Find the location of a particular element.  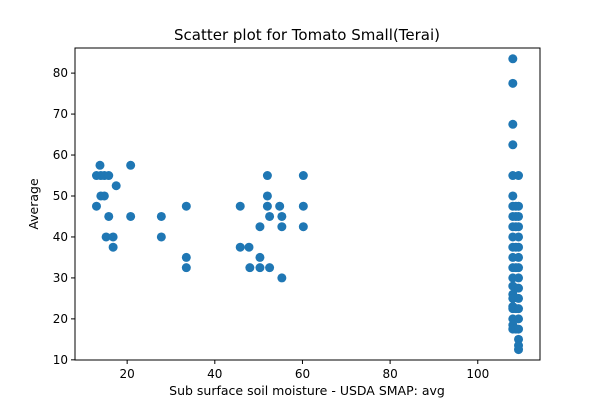

chart-title: Scatter plot for Tomato Small(Terai) is located at coordinates (307, 35).